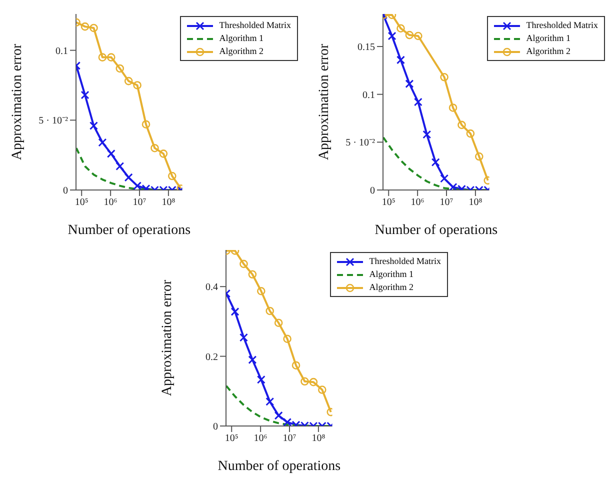 This screenshot has height=502, width=615. What do you see at coordinates (212, 357) in the screenshot?
I see `y-tick-label: 0.2` at bounding box center [212, 357].